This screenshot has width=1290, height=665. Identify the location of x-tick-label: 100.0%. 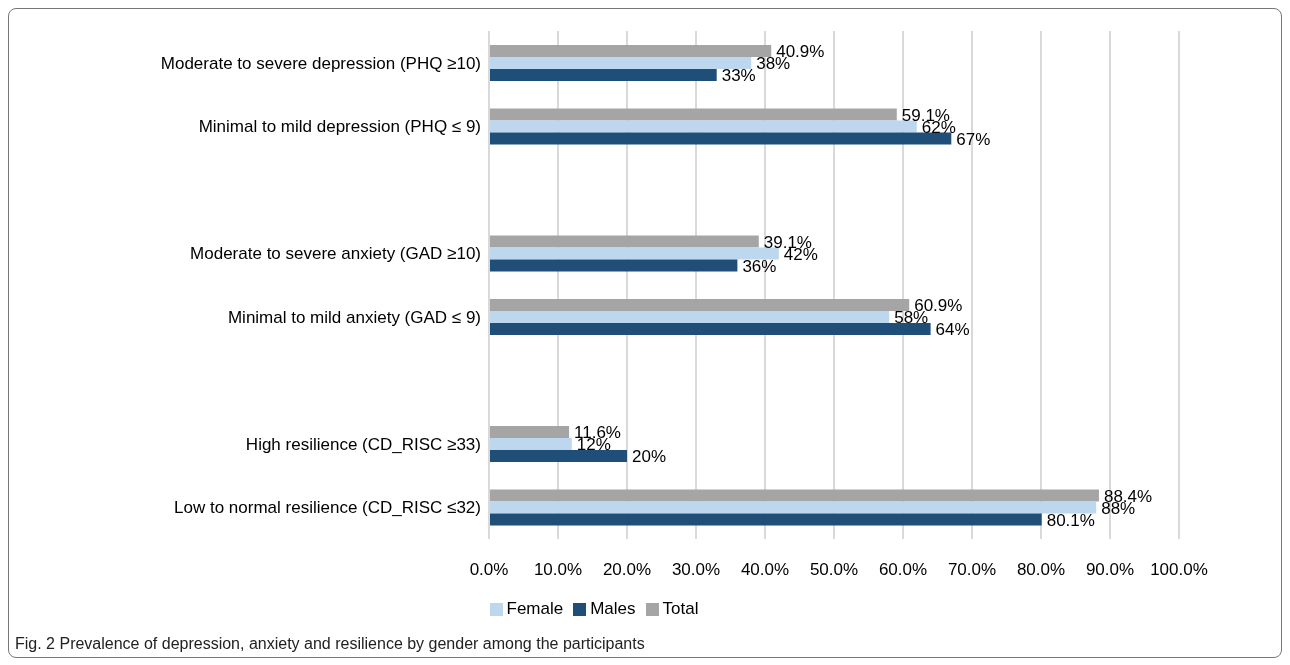
(1179, 570).